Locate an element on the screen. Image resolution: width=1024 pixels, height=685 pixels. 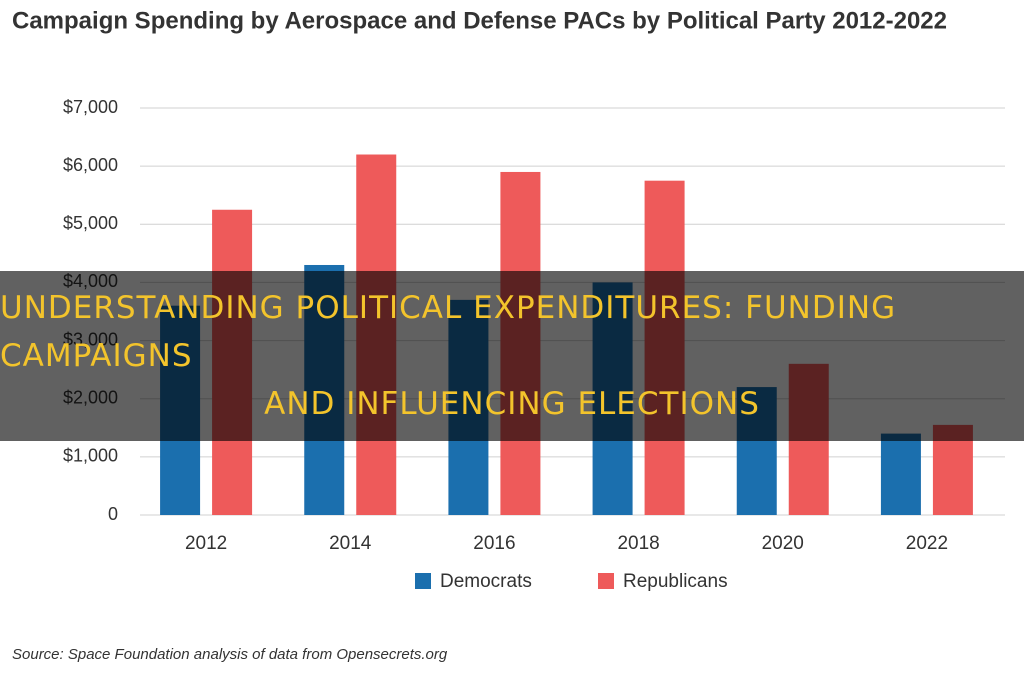
x-tick-label: 2018 is located at coordinates (638, 543).